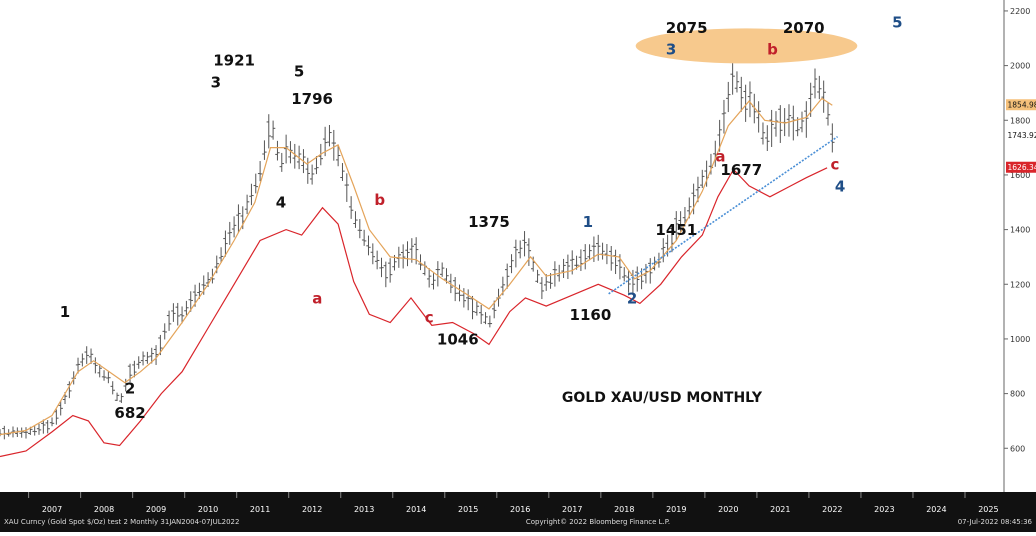 The image size is (1036, 536). What do you see at coordinates (1017, 448) in the screenshot?
I see `y-tick-label: 600` at bounding box center [1017, 448].